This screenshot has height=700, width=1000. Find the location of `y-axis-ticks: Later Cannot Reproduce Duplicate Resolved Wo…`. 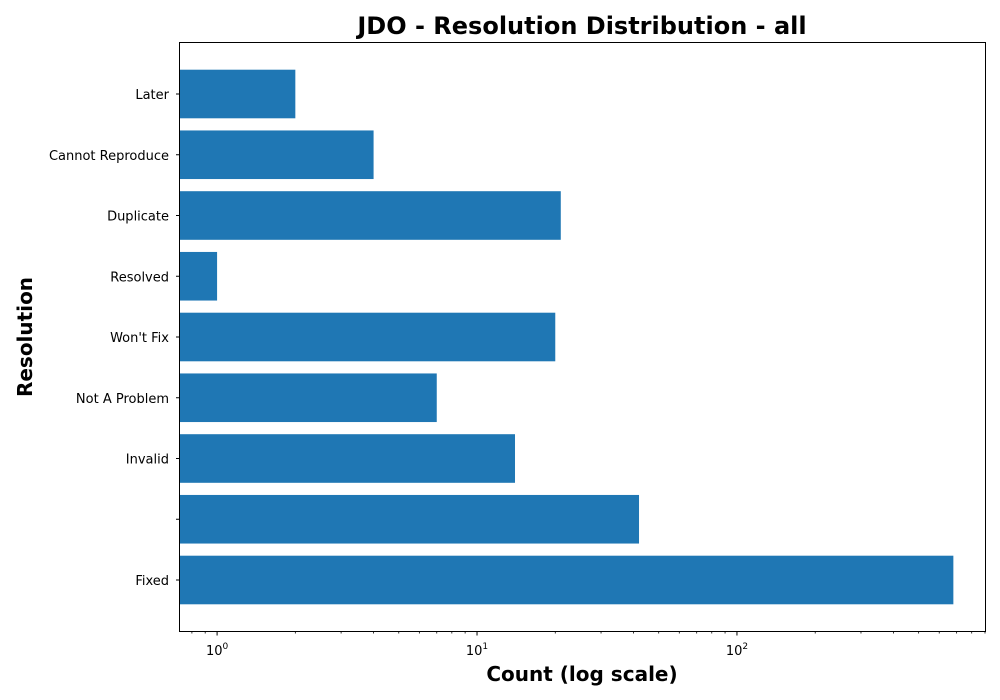

y-axis-ticks: Later Cannot Reproduce Duplicate Resolved Wo… is located at coordinates (114, 338).